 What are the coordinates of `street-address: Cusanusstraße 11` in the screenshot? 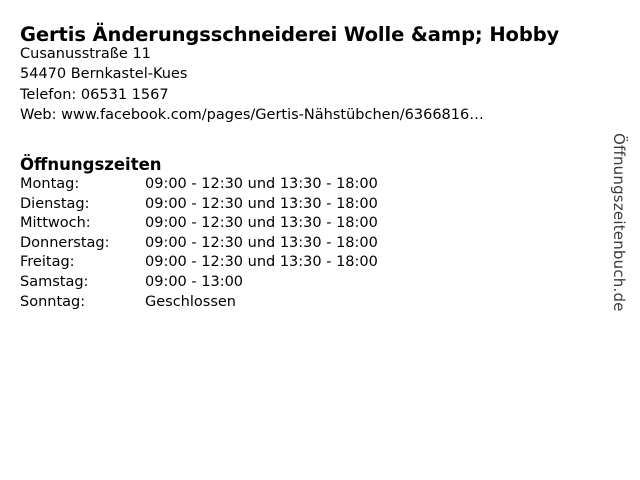 It's located at (85, 54).